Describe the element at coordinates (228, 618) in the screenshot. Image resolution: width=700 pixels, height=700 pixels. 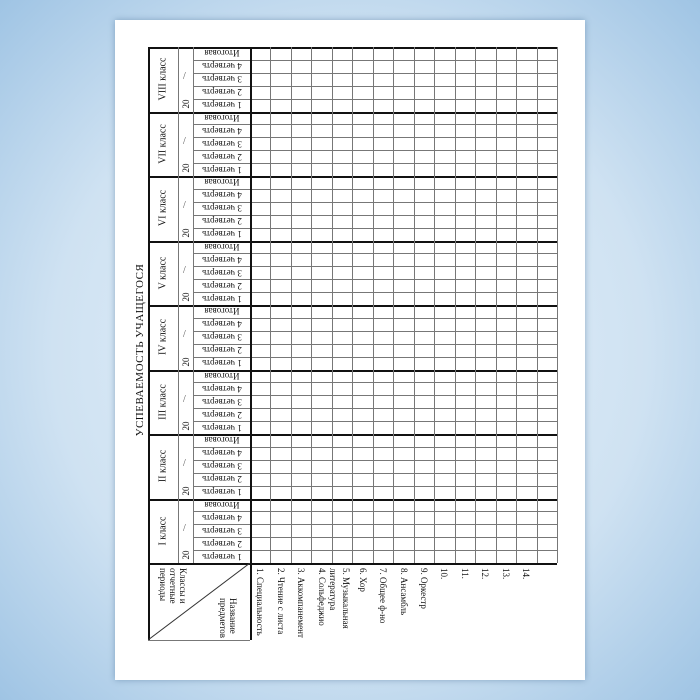
I see `subjects-header: Название предметов` at that location.